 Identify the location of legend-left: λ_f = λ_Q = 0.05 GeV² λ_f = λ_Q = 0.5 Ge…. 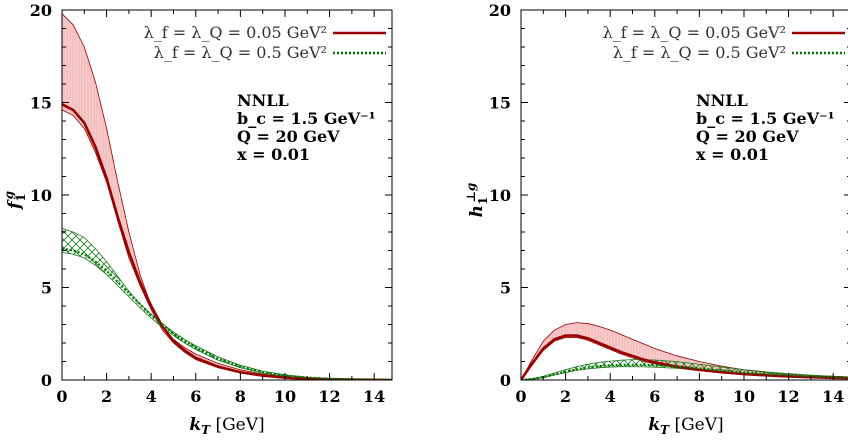
(265, 42).